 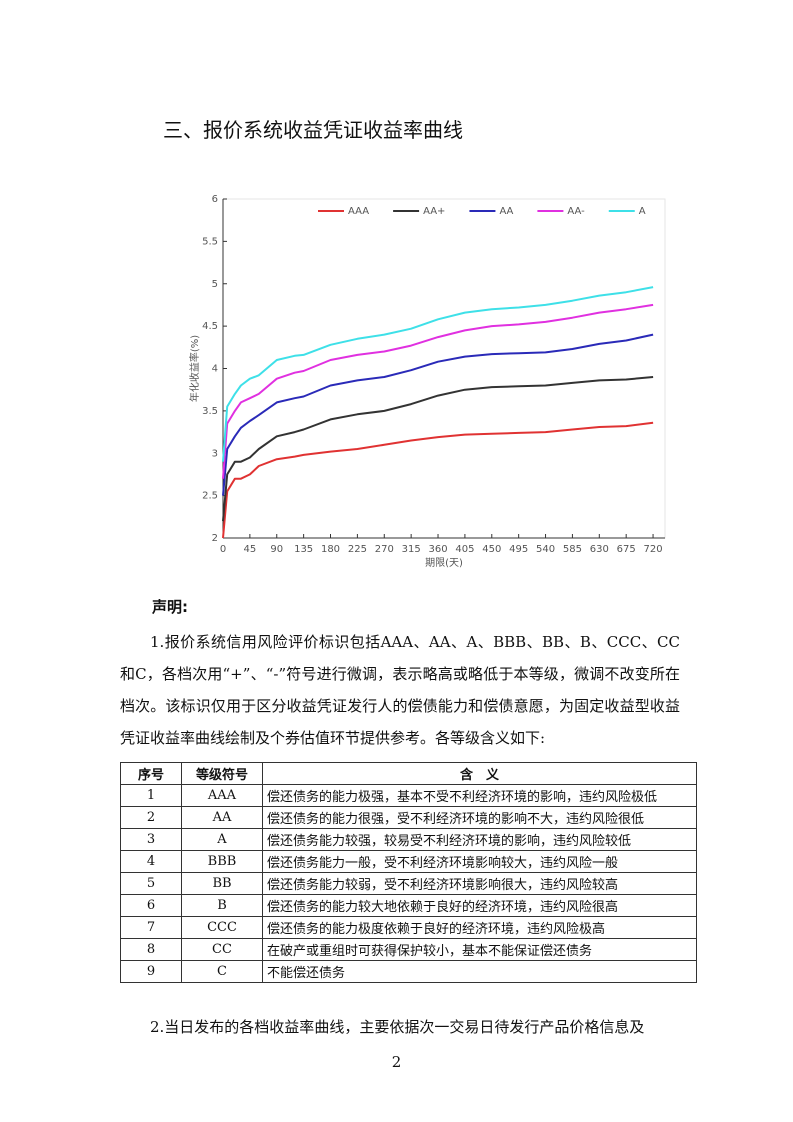 What do you see at coordinates (437, 549) in the screenshot?
I see `x-tick-label: 360` at bounding box center [437, 549].